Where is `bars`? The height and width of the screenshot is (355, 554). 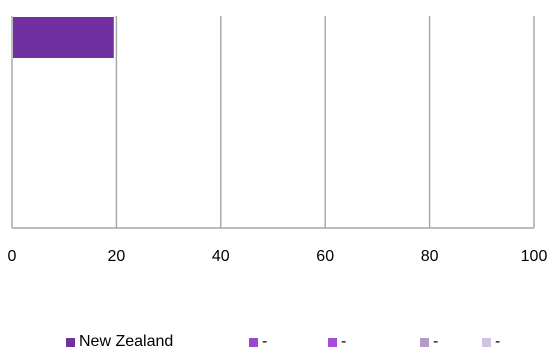 bars is located at coordinates (63, 37).